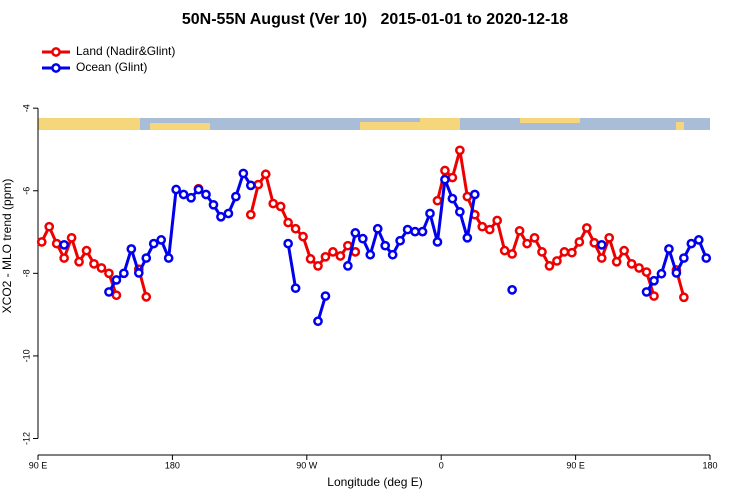  Describe the element at coordinates (111, 67) in the screenshot. I see `legend-label: Ocean (Glint)` at that location.